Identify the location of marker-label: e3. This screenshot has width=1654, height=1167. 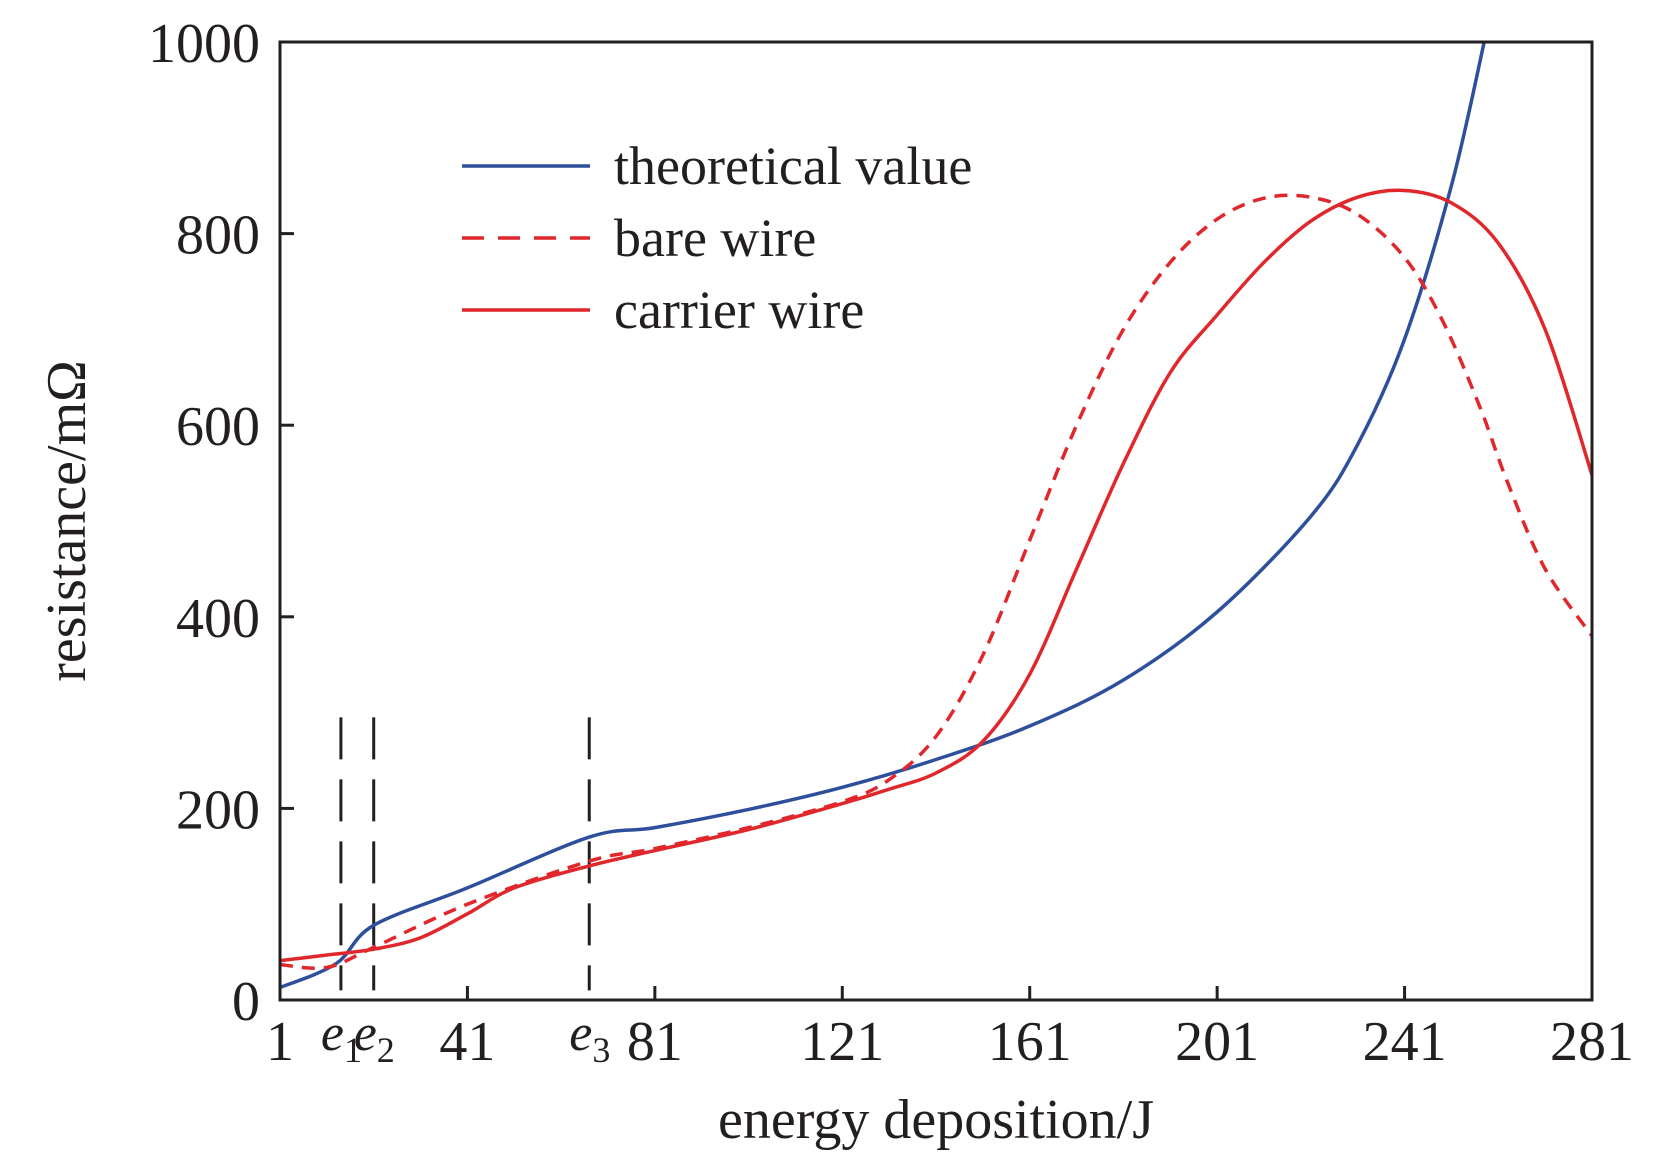
(589, 1037).